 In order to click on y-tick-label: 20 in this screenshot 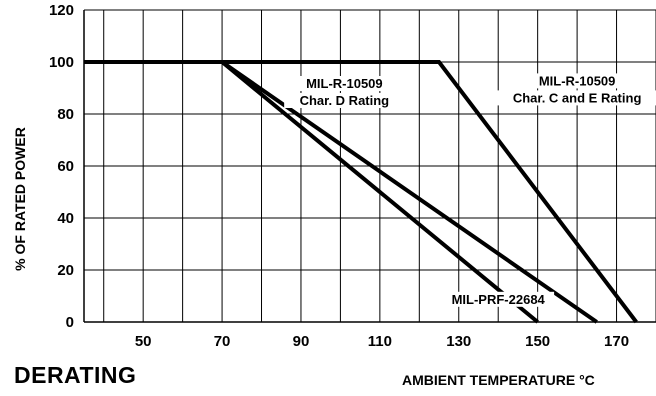, I will do `click(65, 270)`.